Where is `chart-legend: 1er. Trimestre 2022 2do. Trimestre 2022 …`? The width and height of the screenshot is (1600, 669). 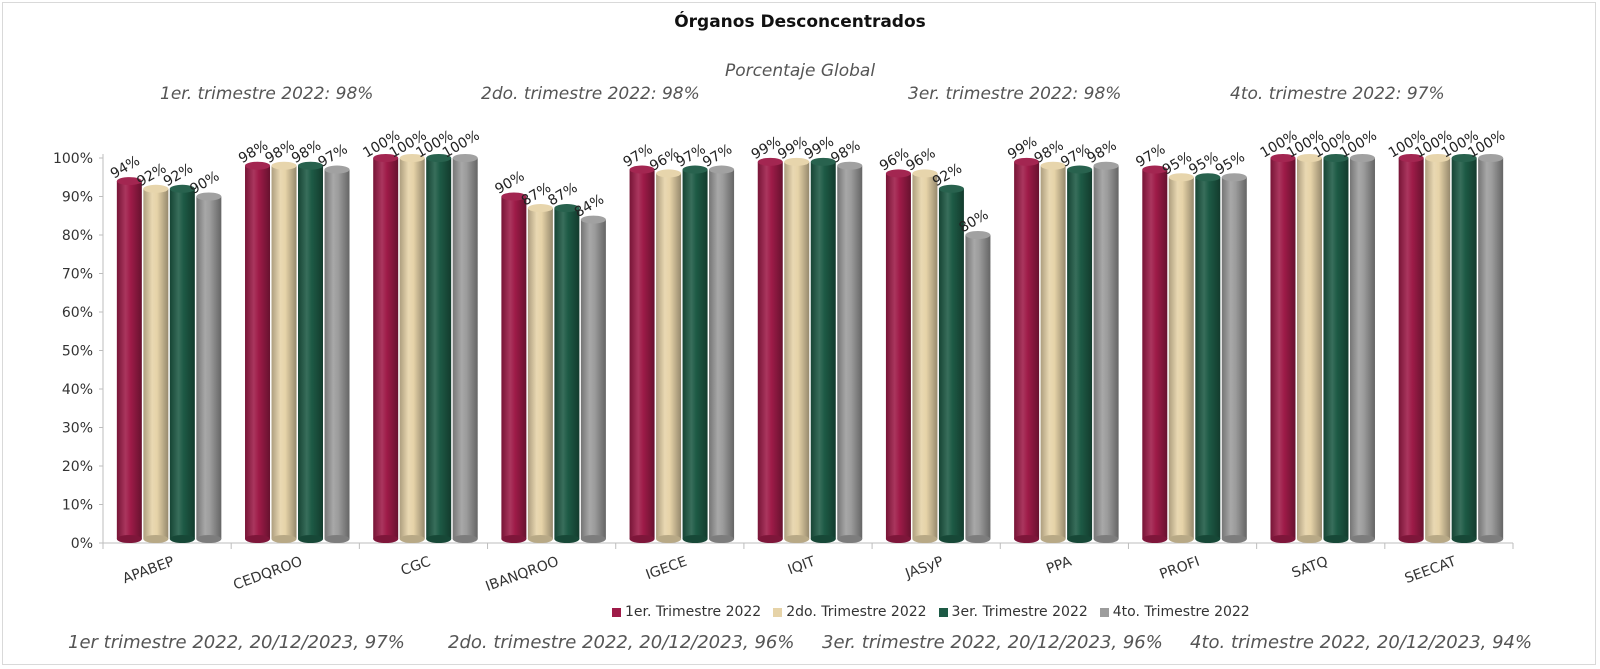
chart-legend: 1er. Trimestre 2022 2do. Trimestre 2022 … is located at coordinates (937, 612).